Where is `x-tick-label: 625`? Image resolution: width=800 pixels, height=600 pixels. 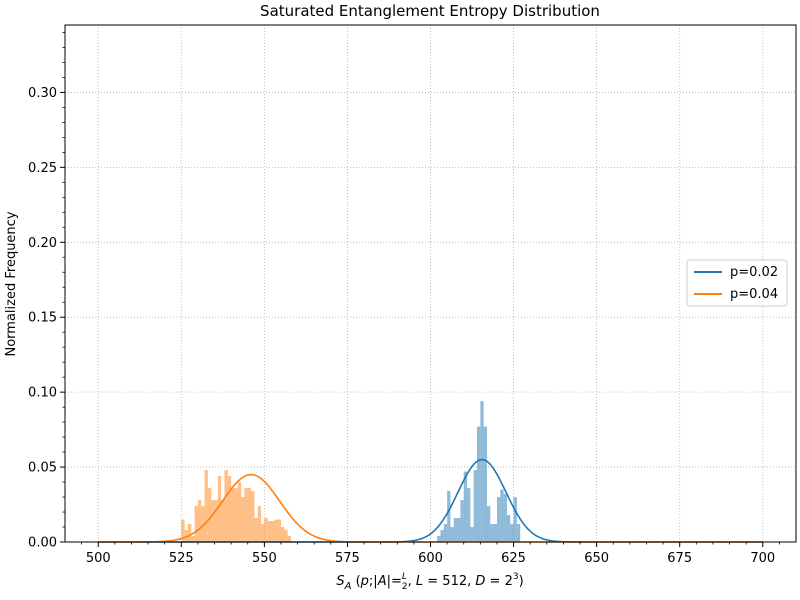 x-tick-label: 625 is located at coordinates (513, 558).